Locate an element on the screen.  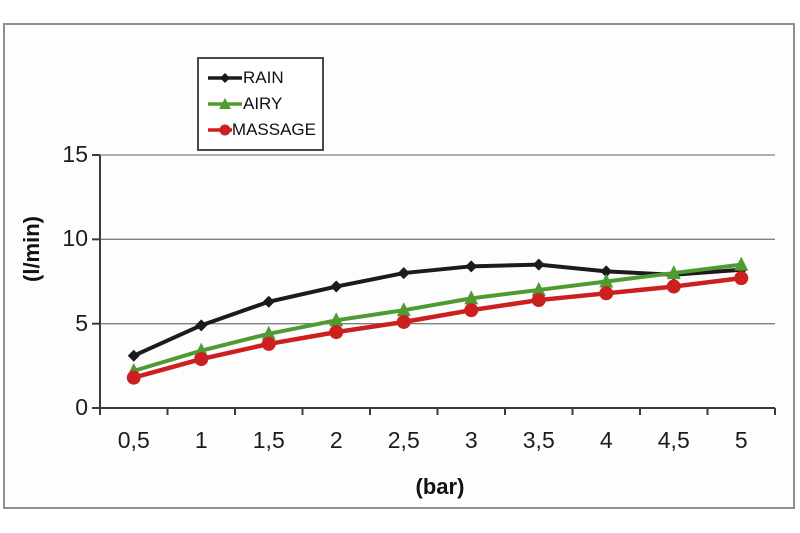
y-tick-label: 5 is located at coordinates (81, 322).